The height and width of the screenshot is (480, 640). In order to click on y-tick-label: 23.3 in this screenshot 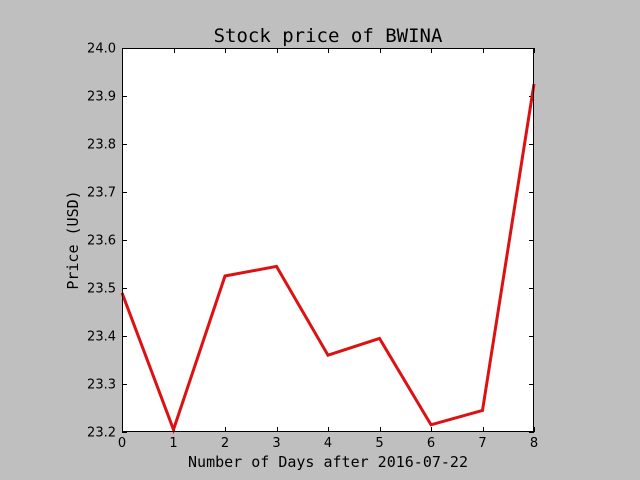, I will do `click(101, 385)`.